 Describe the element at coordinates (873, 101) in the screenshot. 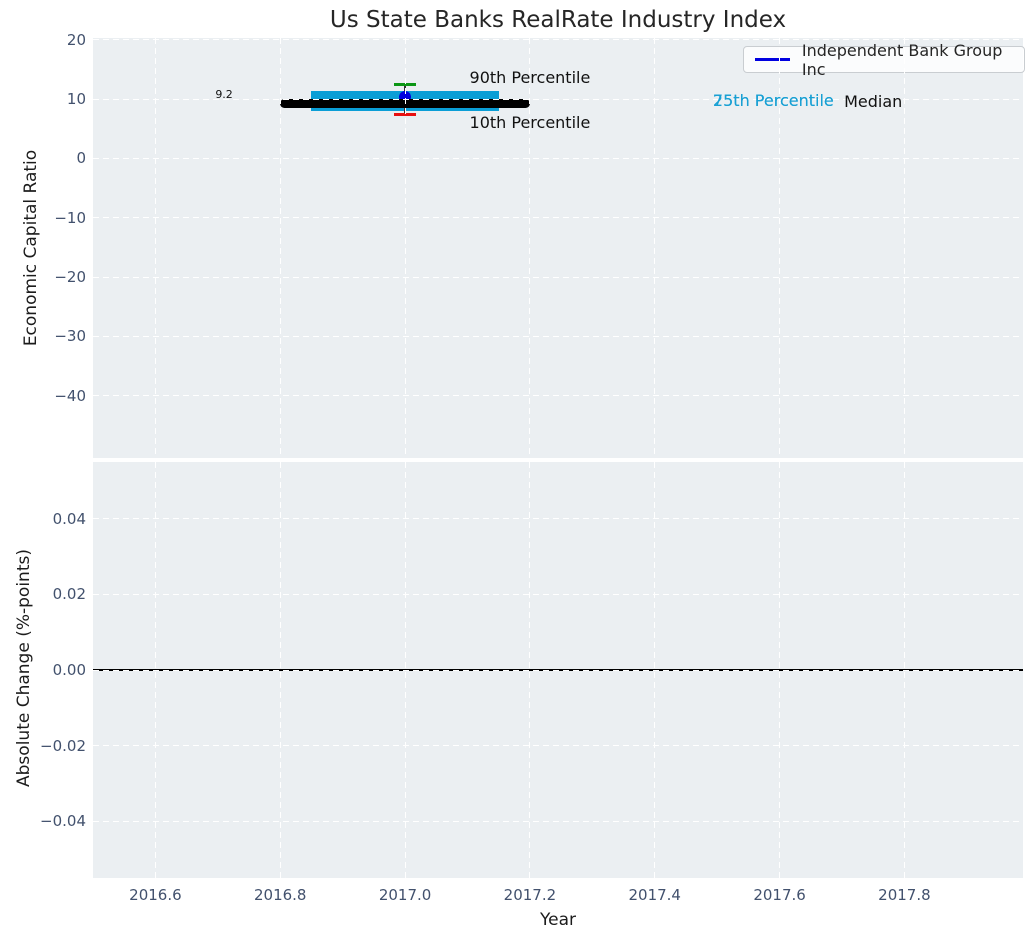

I see `median-label: Median` at that location.